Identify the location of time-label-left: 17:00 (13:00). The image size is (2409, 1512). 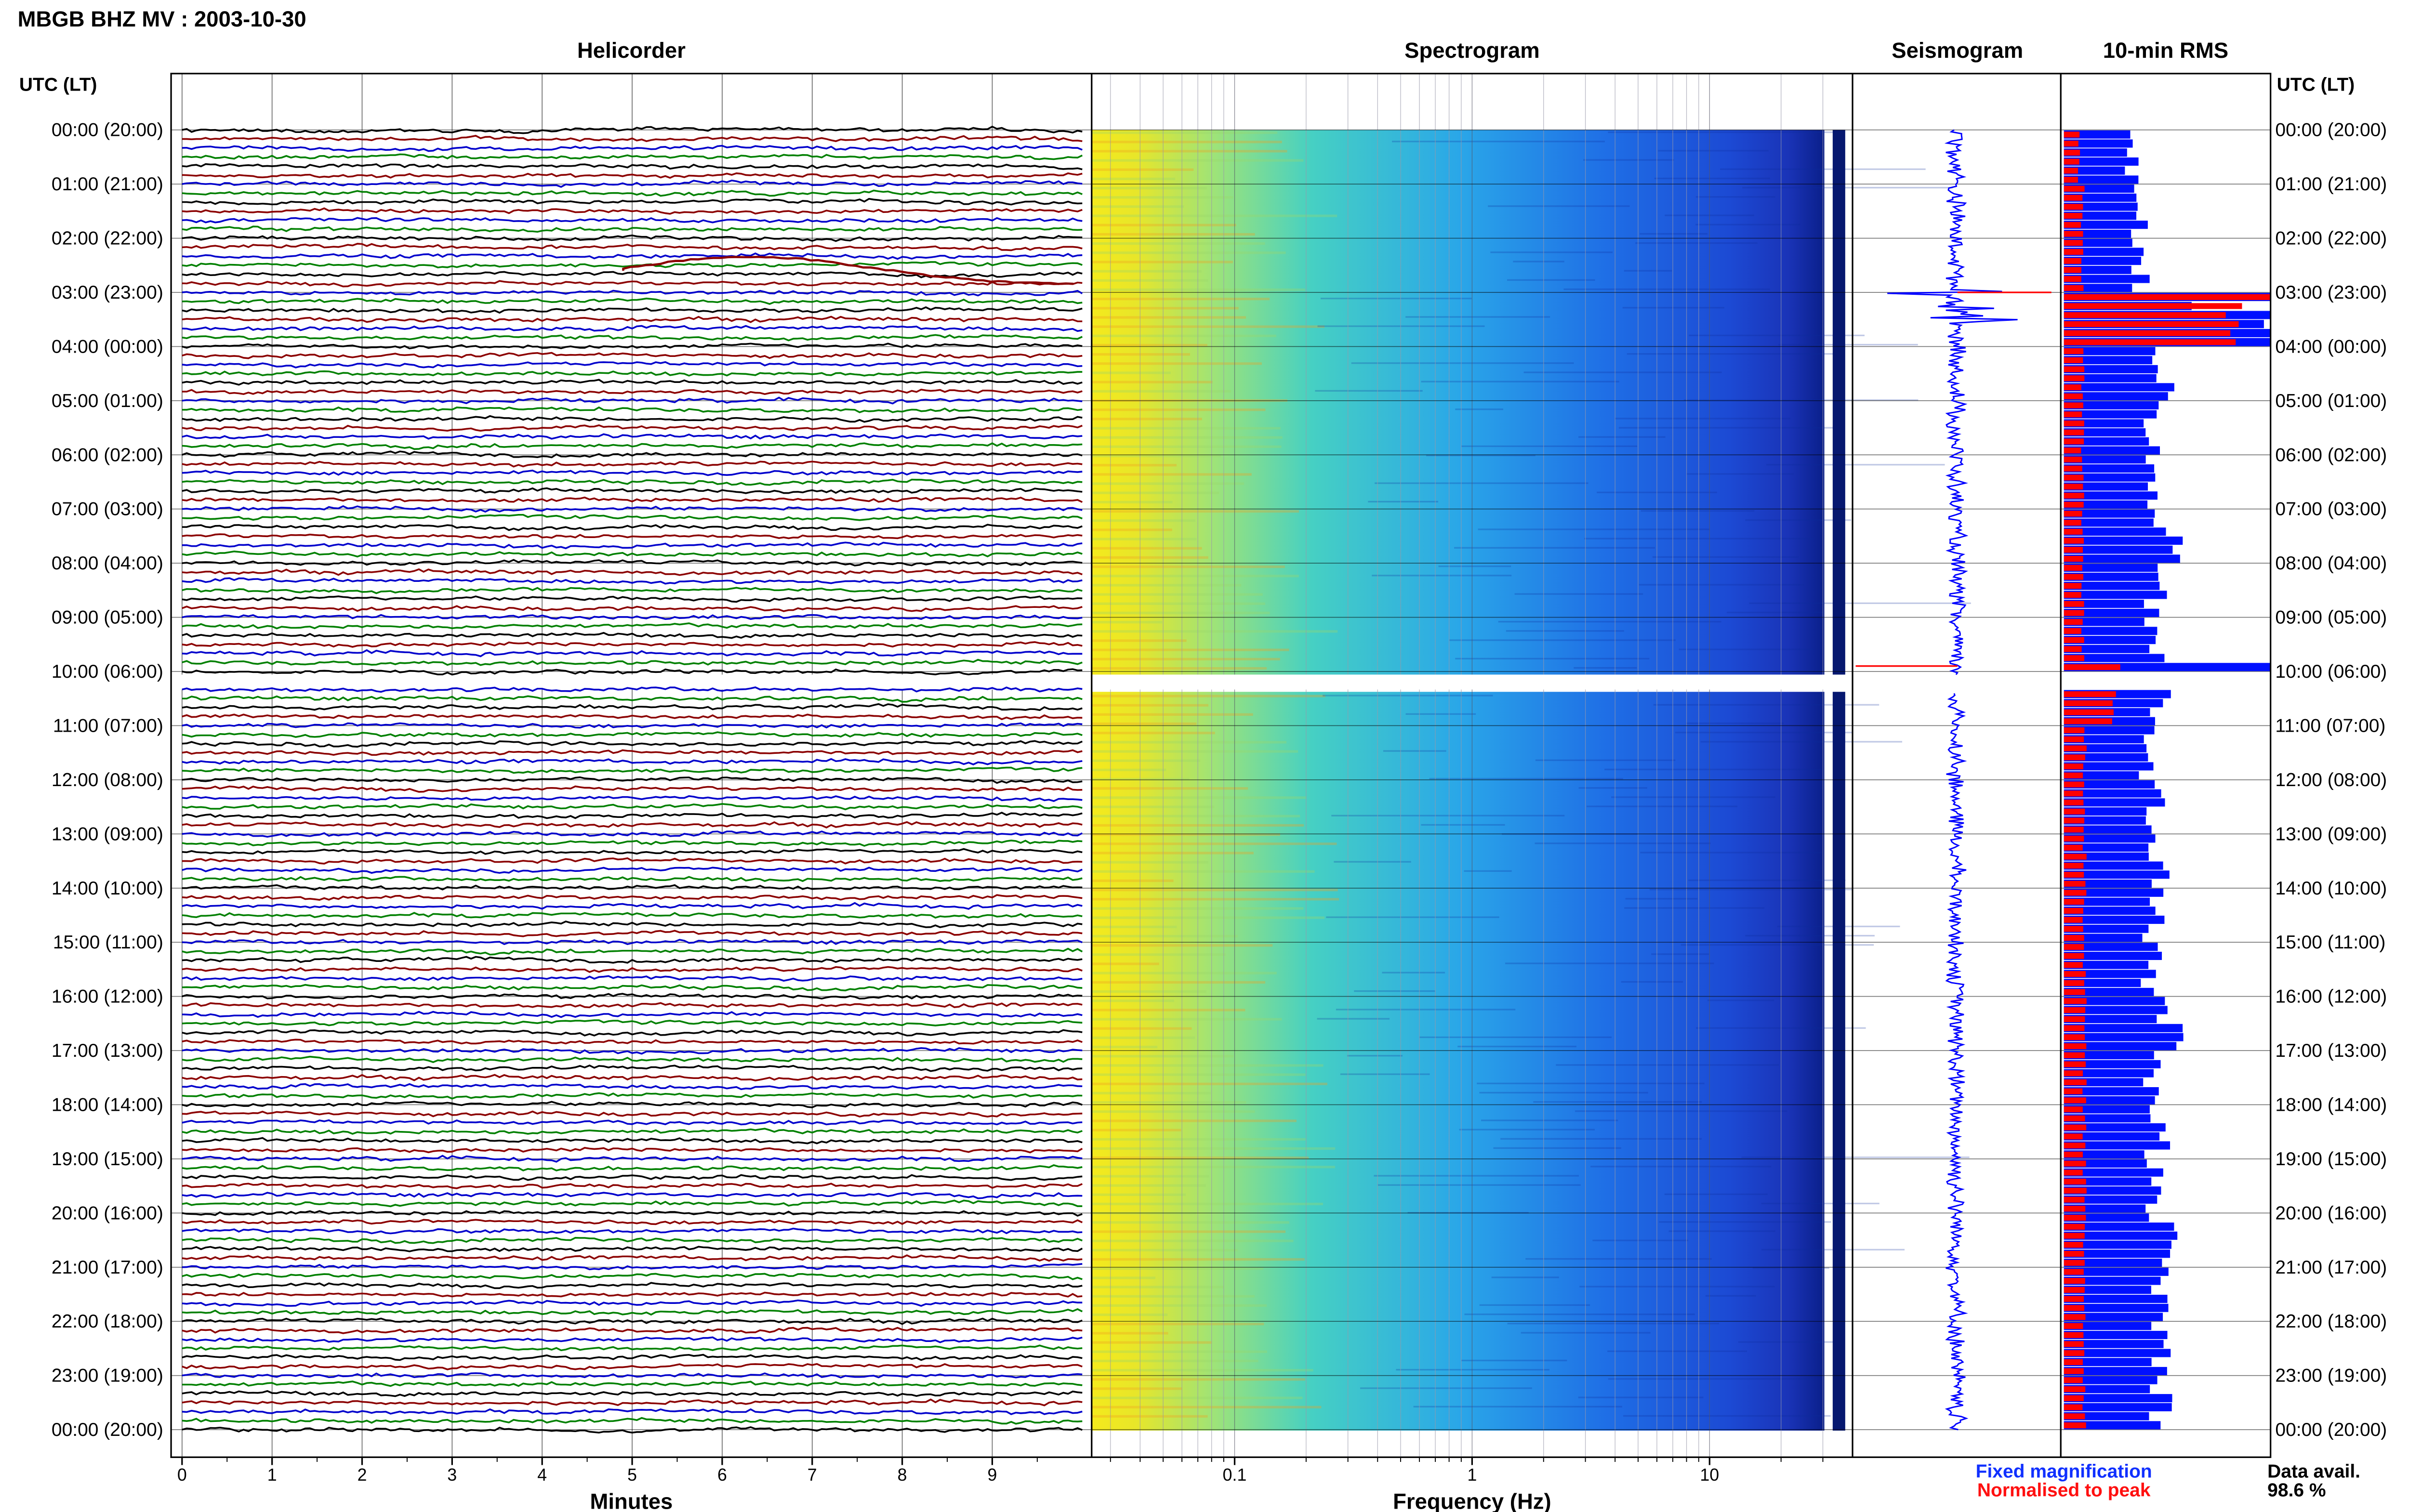
(107, 1050).